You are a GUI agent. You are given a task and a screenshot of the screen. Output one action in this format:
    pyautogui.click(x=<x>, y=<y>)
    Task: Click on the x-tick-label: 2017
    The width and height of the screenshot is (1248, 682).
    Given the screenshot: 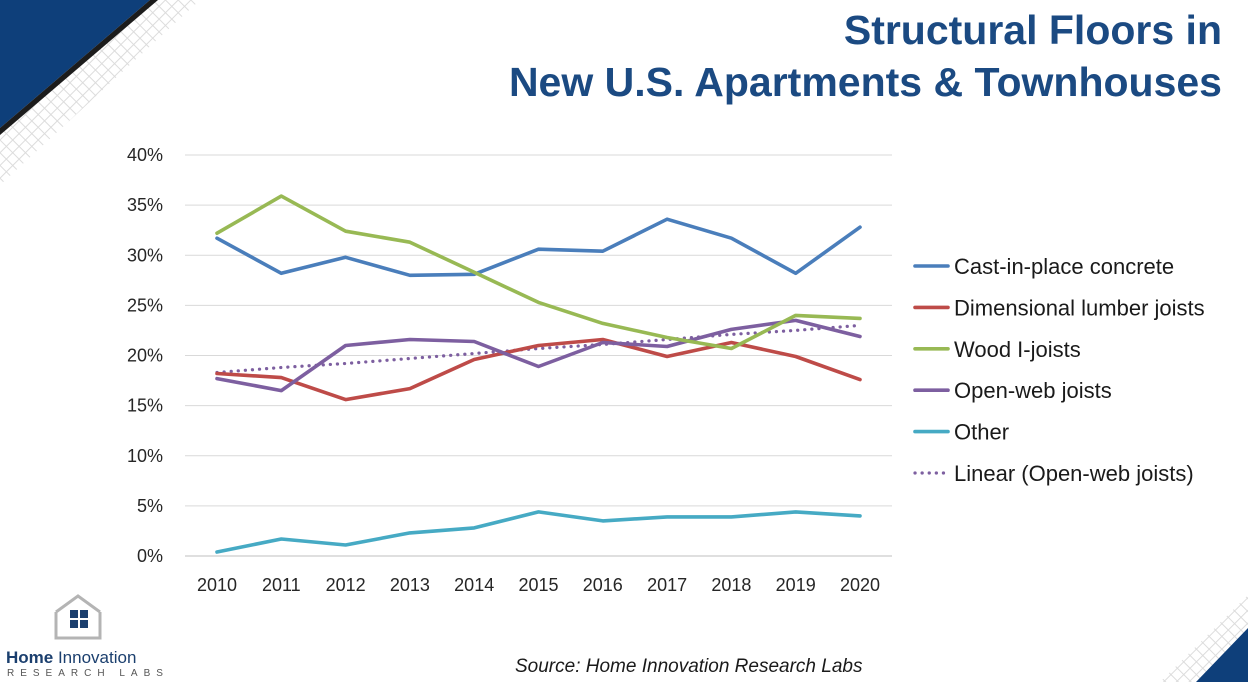 What is the action you would take?
    pyautogui.click(x=667, y=585)
    